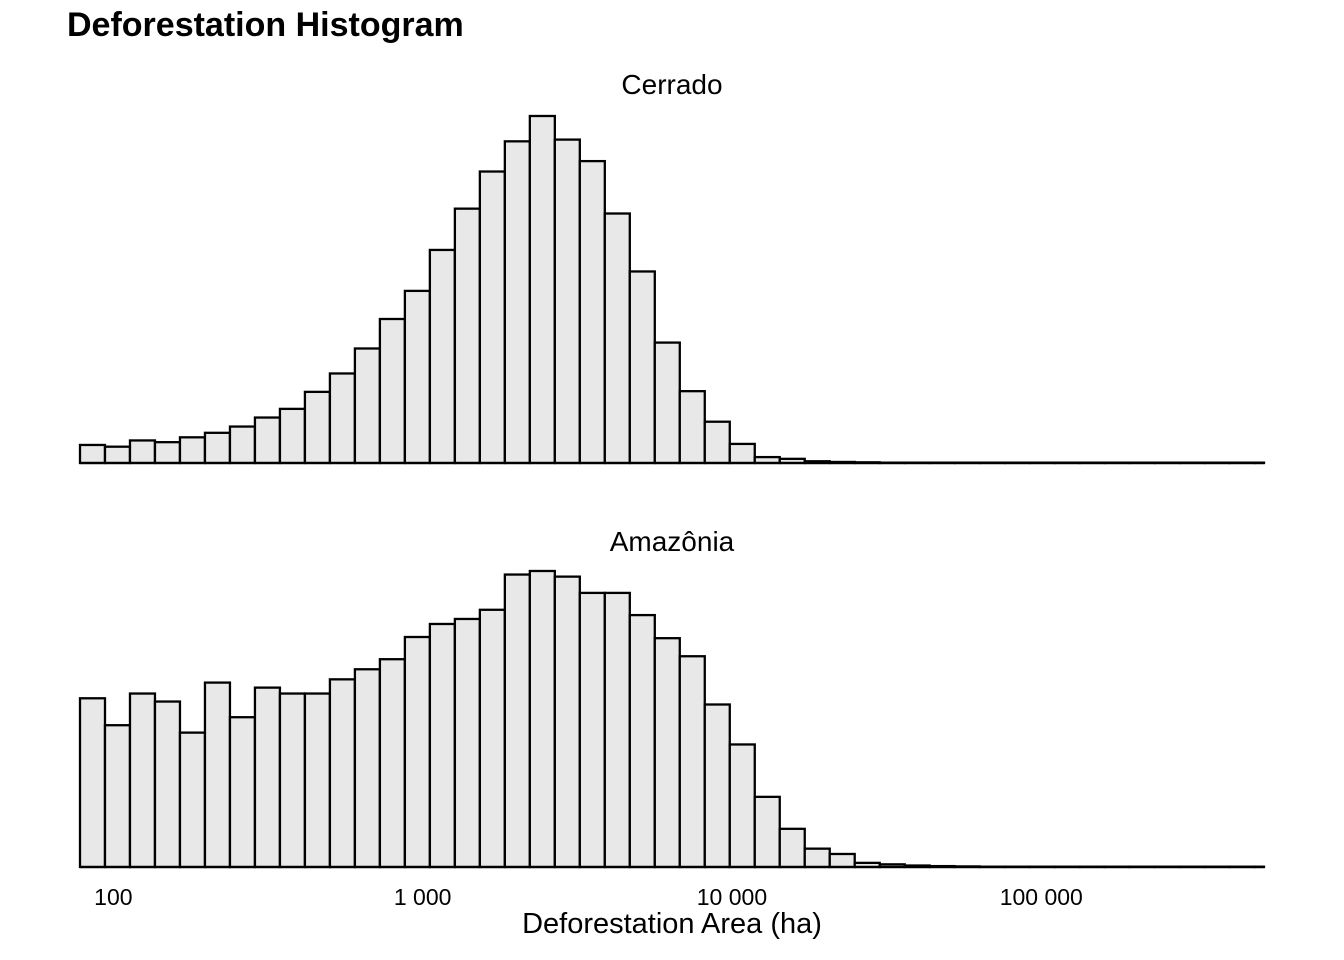 The height and width of the screenshot is (960, 1344). I want to click on x-tick-label: 100 000, so click(1041, 897).